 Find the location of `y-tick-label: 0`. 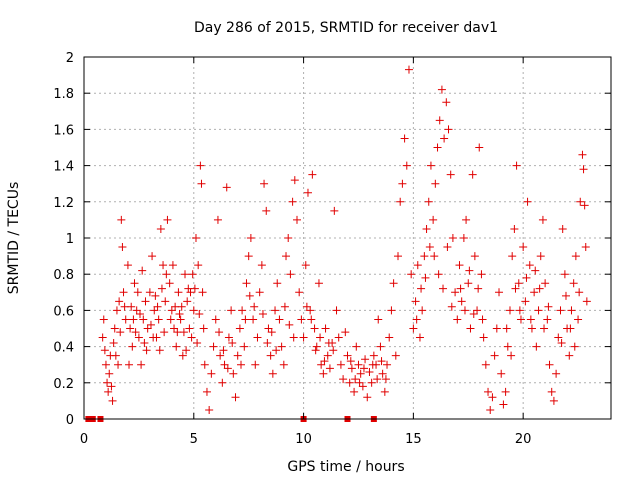

y-tick-label: 0 is located at coordinates (70, 420).